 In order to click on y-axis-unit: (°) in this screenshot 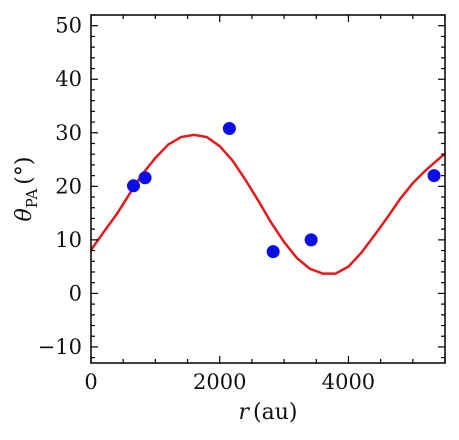, I will do `click(24, 171)`.